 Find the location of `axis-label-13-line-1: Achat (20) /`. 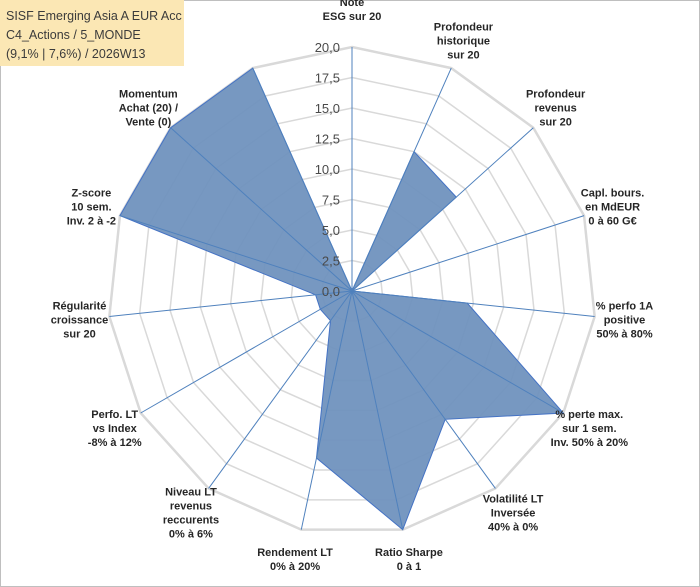

axis-label-13-line-1: Achat (20) / is located at coordinates (148, 109).